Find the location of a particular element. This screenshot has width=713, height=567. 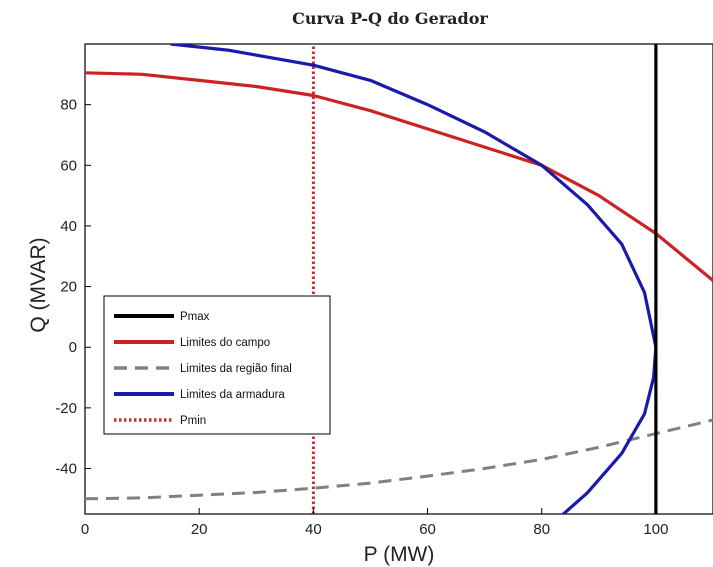

legend-box is located at coordinates (217, 365).